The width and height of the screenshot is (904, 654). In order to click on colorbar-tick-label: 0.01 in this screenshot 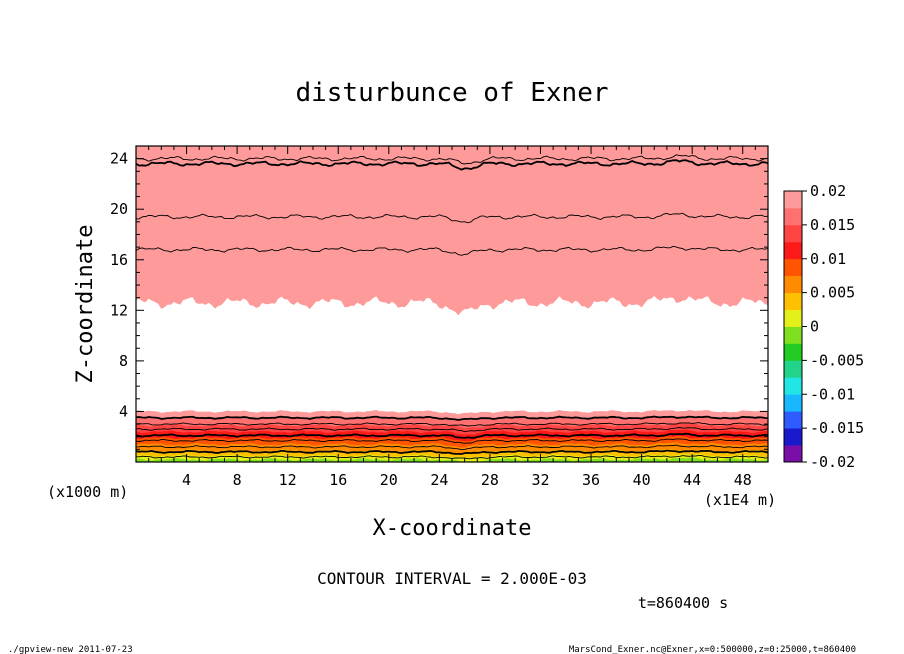, I will do `click(828, 259)`.